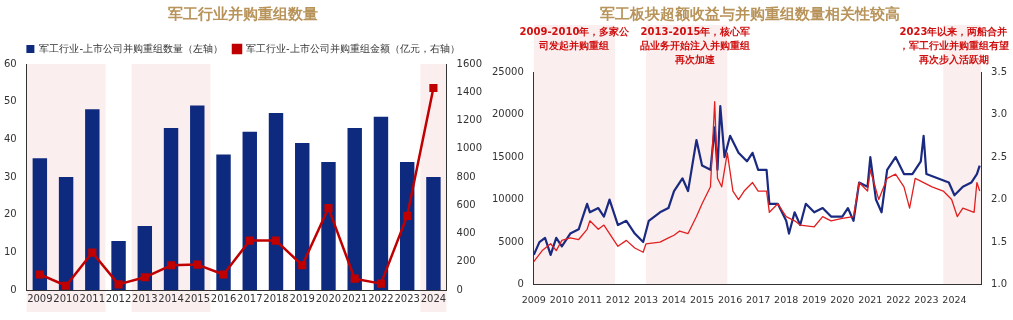 The image size is (1013, 320). What do you see at coordinates (999, 156) in the screenshot?
I see `y2-tick-label: 2.5` at bounding box center [999, 156].